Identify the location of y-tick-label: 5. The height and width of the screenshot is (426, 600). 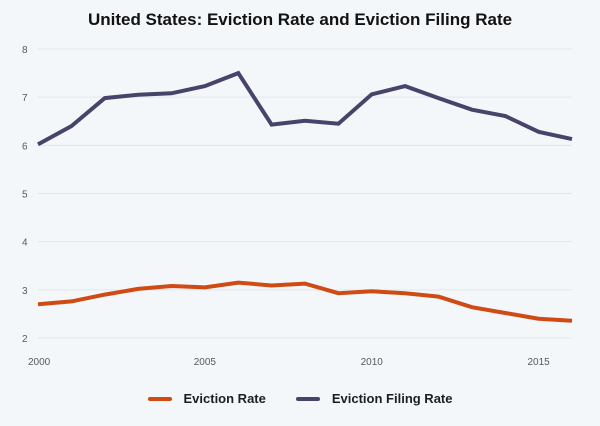
(25, 195).